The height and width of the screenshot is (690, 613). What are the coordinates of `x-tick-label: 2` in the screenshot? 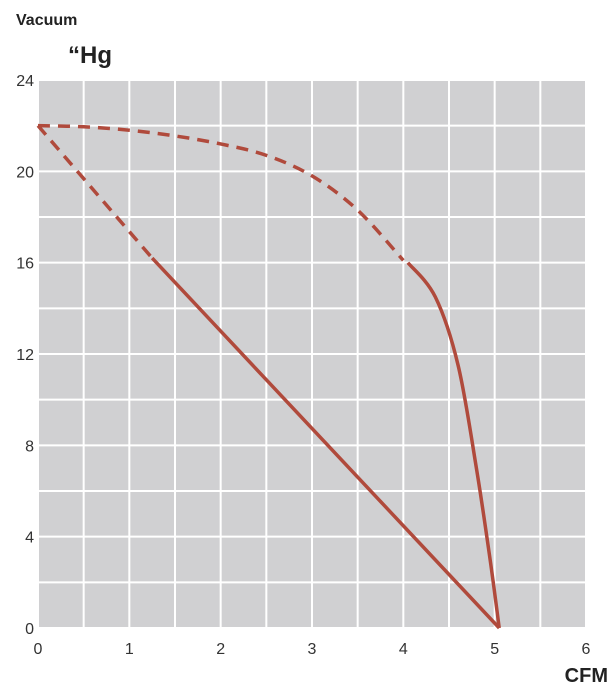 It's located at (220, 649).